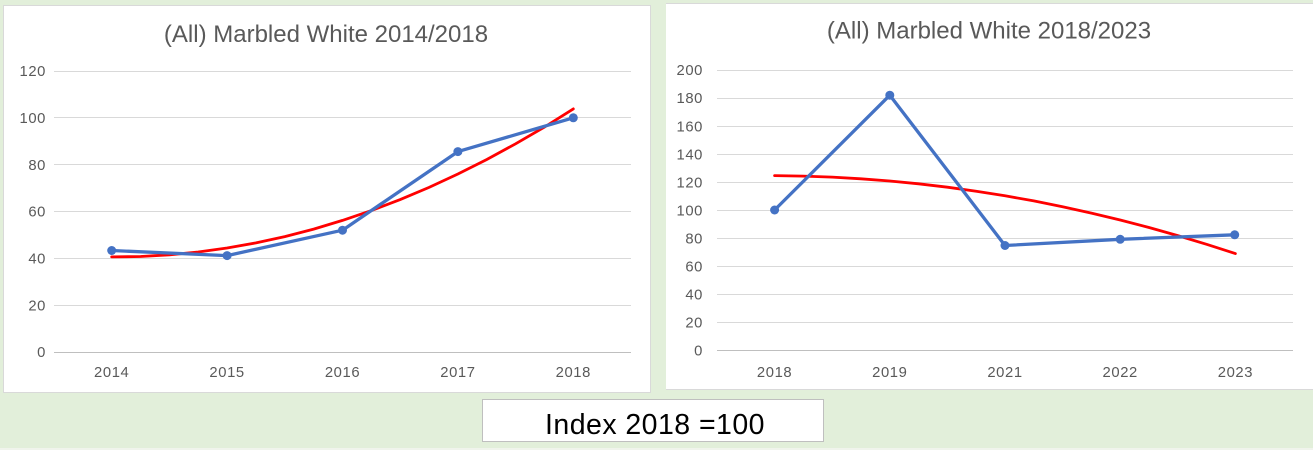 This screenshot has width=1313, height=450. What do you see at coordinates (326, 34) in the screenshot?
I see `svg-text: (All) Marbled White 2014/2018` at bounding box center [326, 34].